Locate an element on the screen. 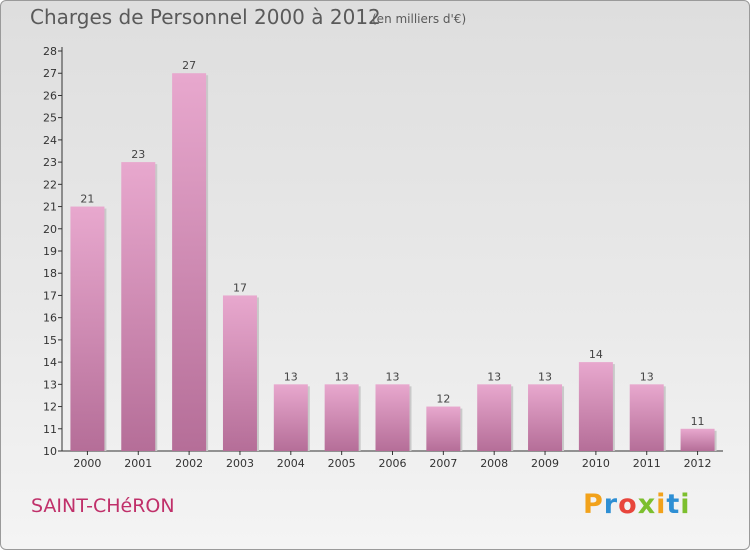 This screenshot has height=550, width=750. x-tick-label: 2009 is located at coordinates (545, 463).